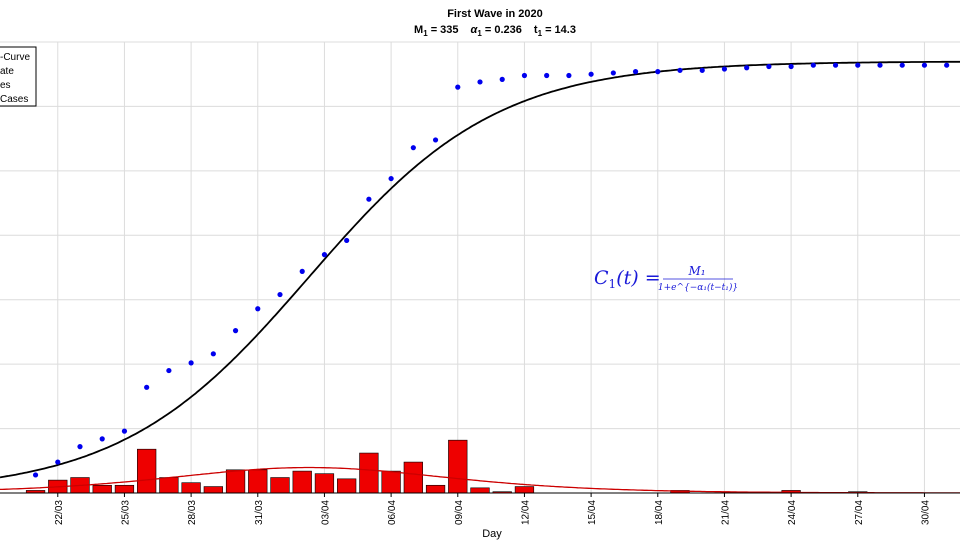 This screenshot has width=960, height=540. What do you see at coordinates (792, 512) in the screenshot?
I see `x-tick-label-11: 24/04` at bounding box center [792, 512].